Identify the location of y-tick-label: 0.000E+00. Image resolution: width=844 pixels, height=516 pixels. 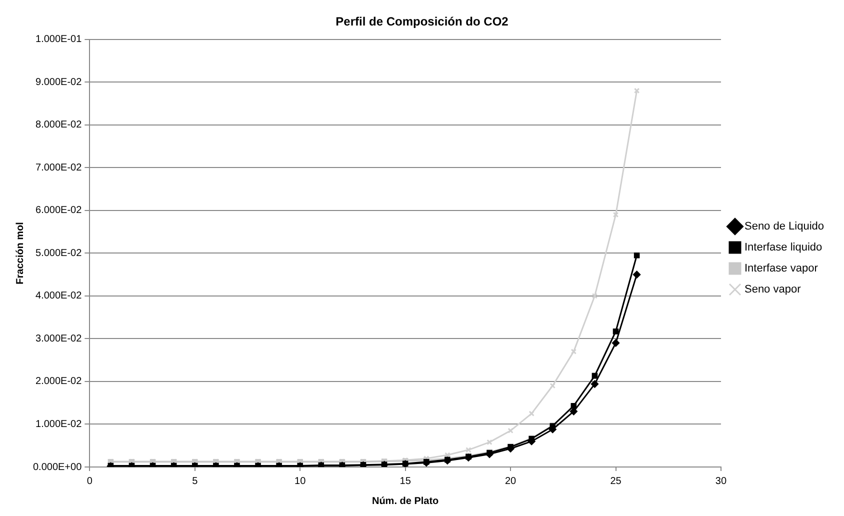
(57, 467).